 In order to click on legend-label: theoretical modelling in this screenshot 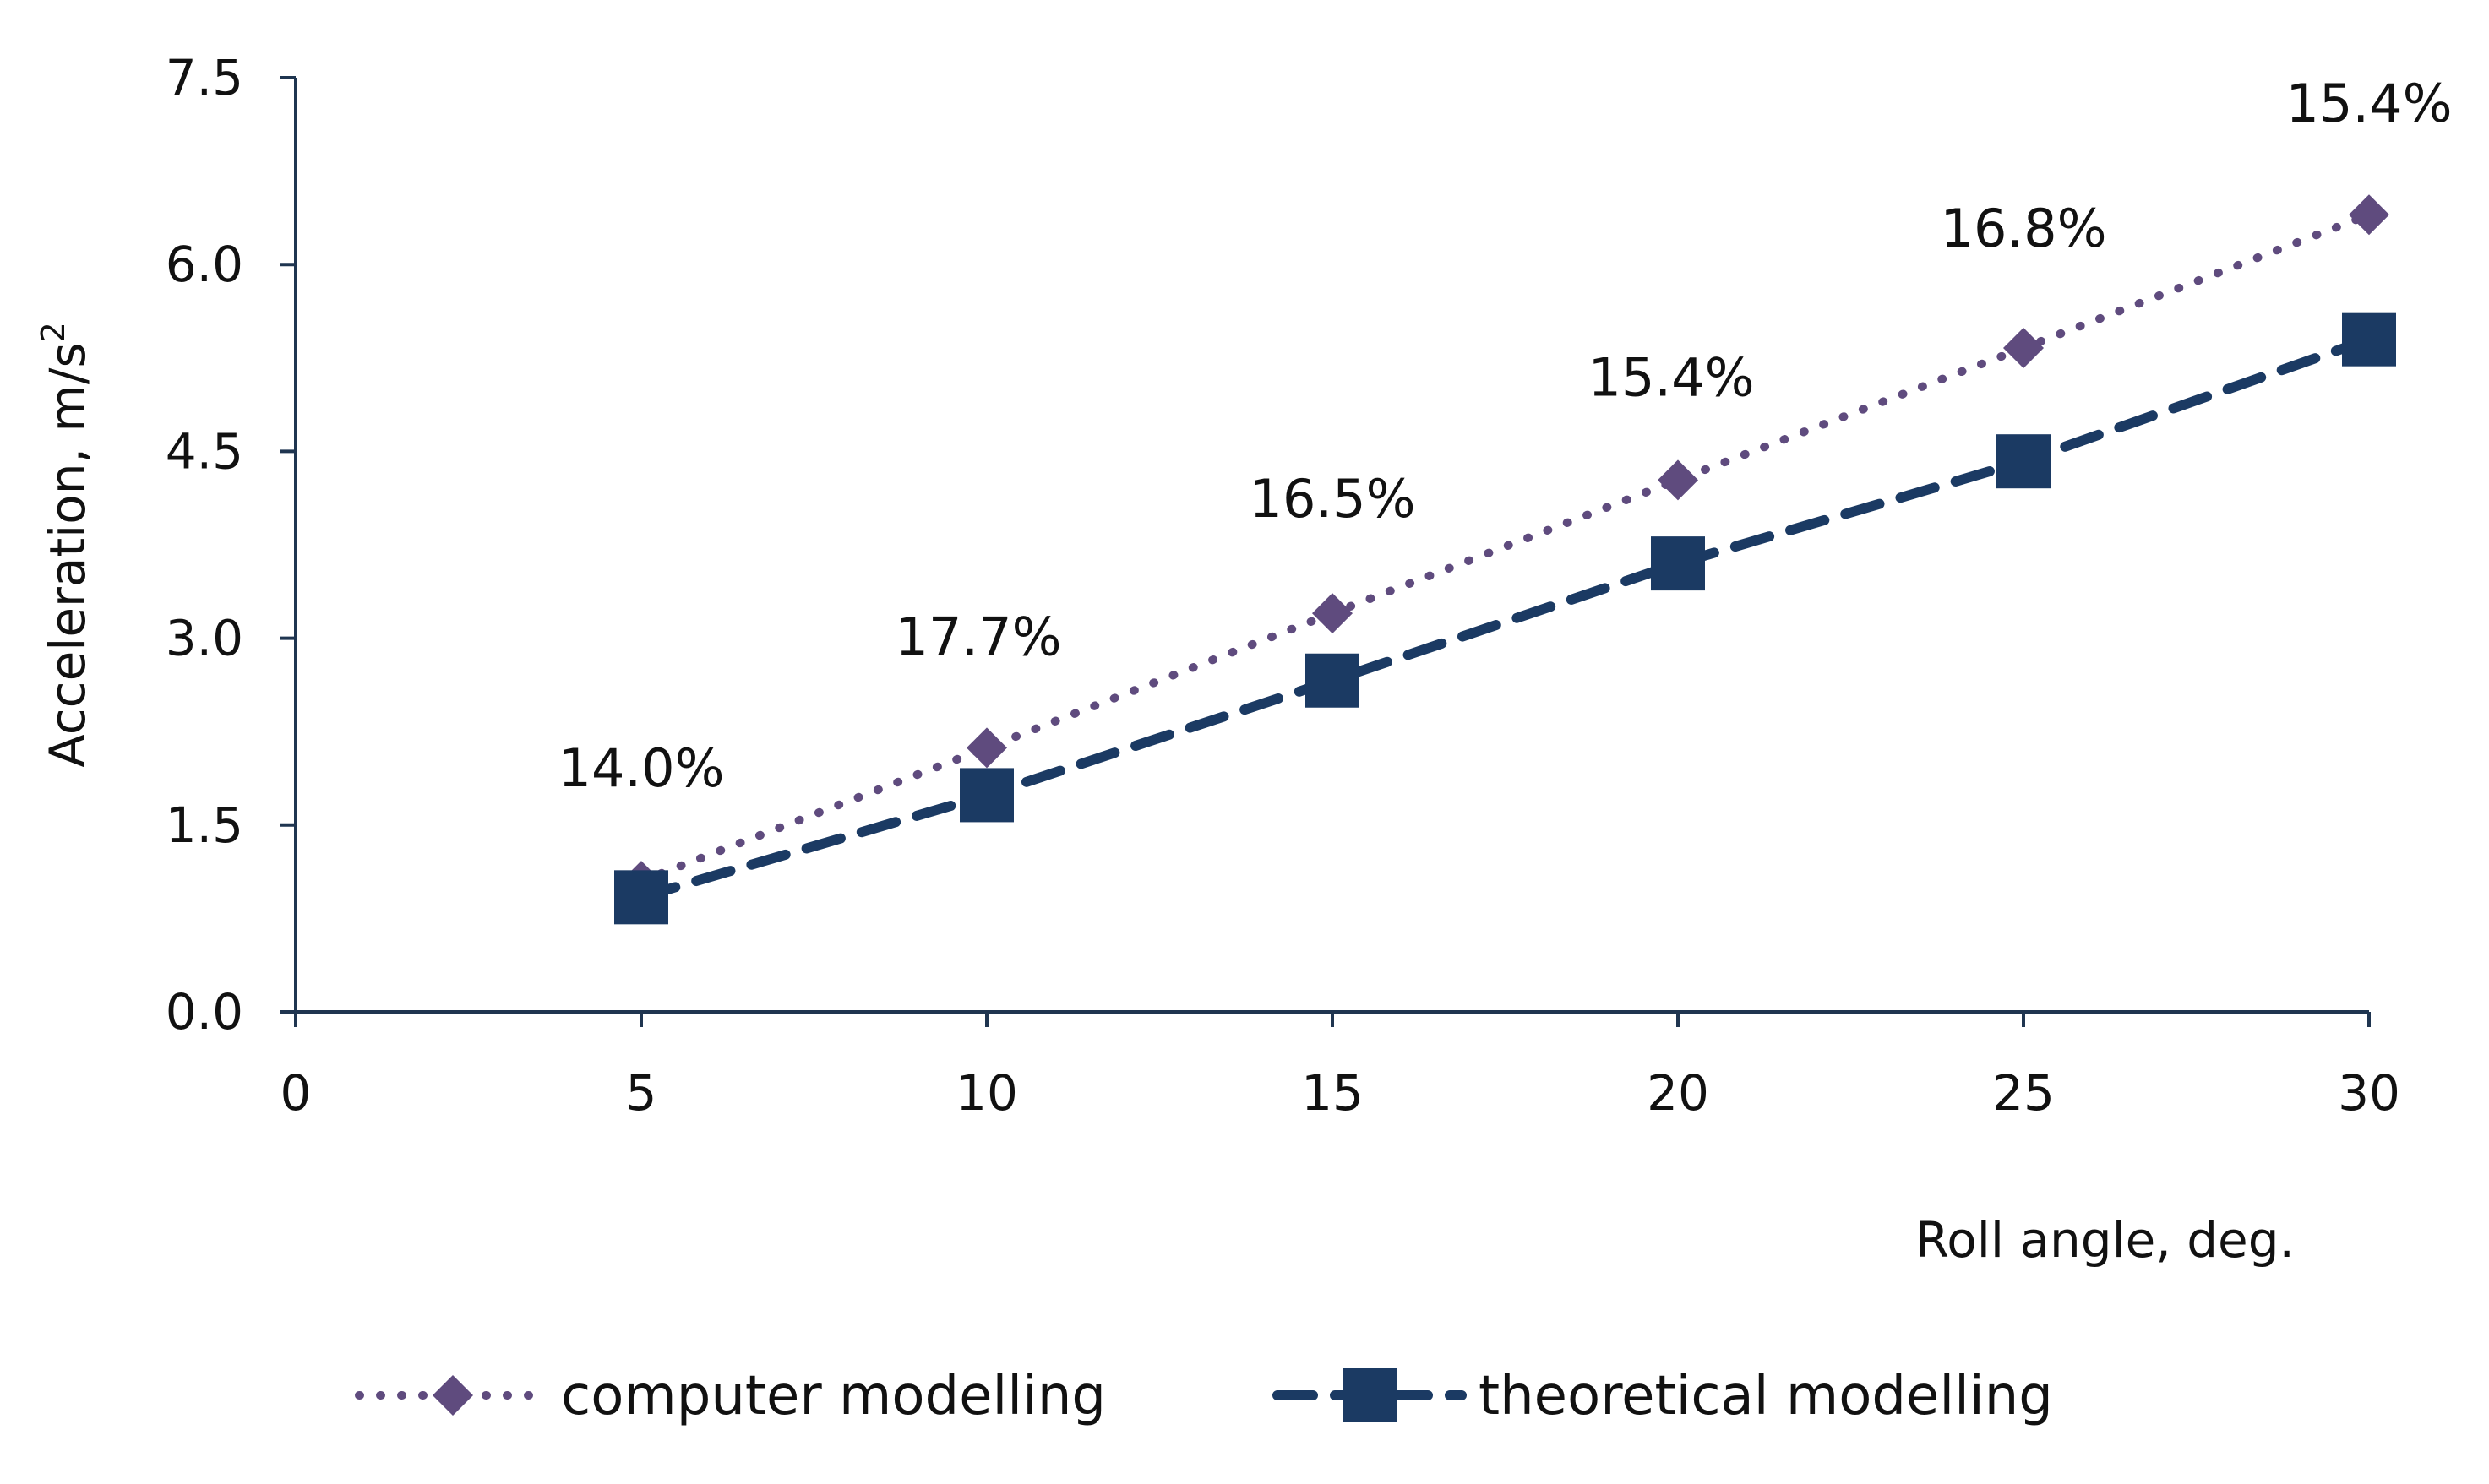, I will do `click(1766, 1396)`.